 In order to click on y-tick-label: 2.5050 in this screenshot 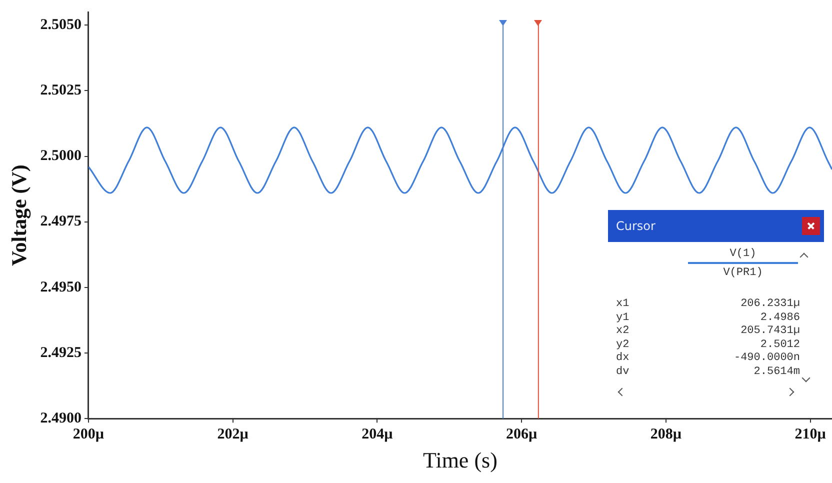, I will do `click(61, 24)`.